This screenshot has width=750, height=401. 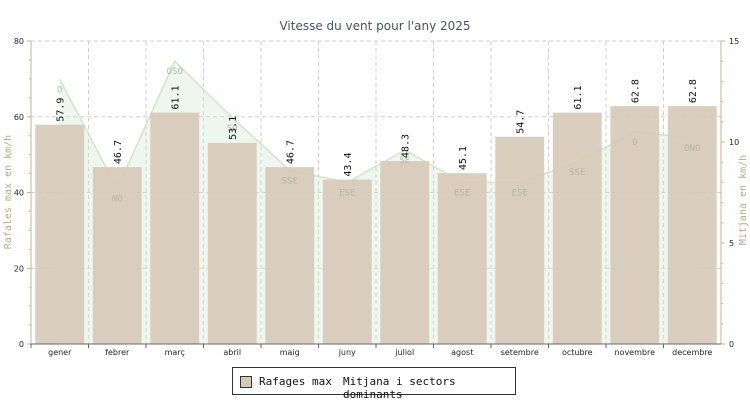 What do you see at coordinates (734, 41) in the screenshot?
I see `y-tick-label-right: 15` at bounding box center [734, 41].